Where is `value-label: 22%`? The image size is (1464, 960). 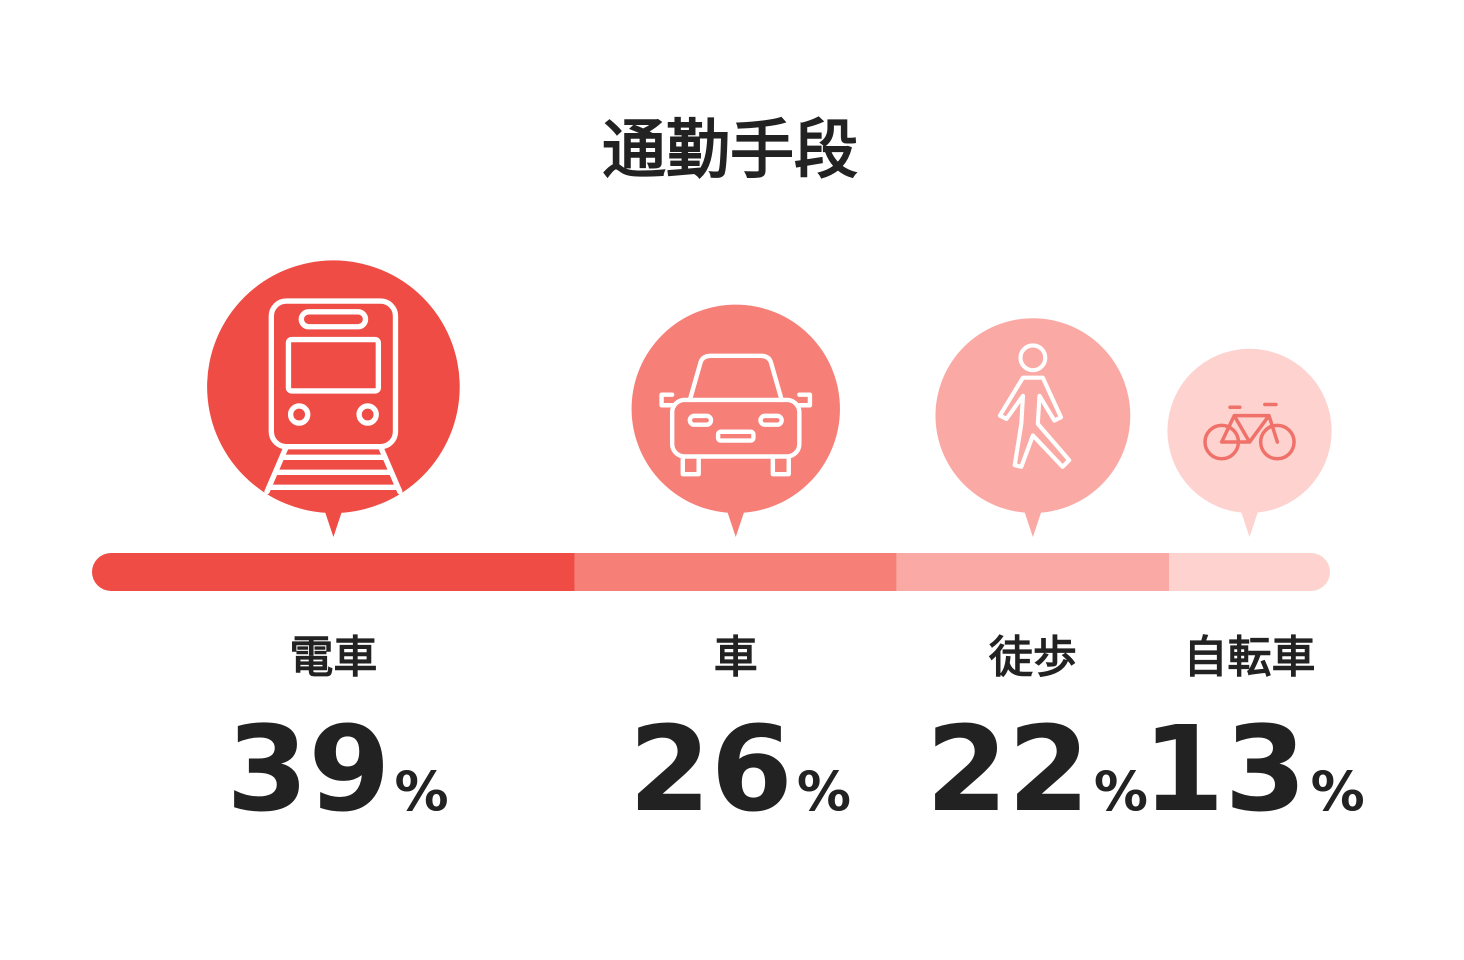 value-label: 22% is located at coordinates (1037, 769).